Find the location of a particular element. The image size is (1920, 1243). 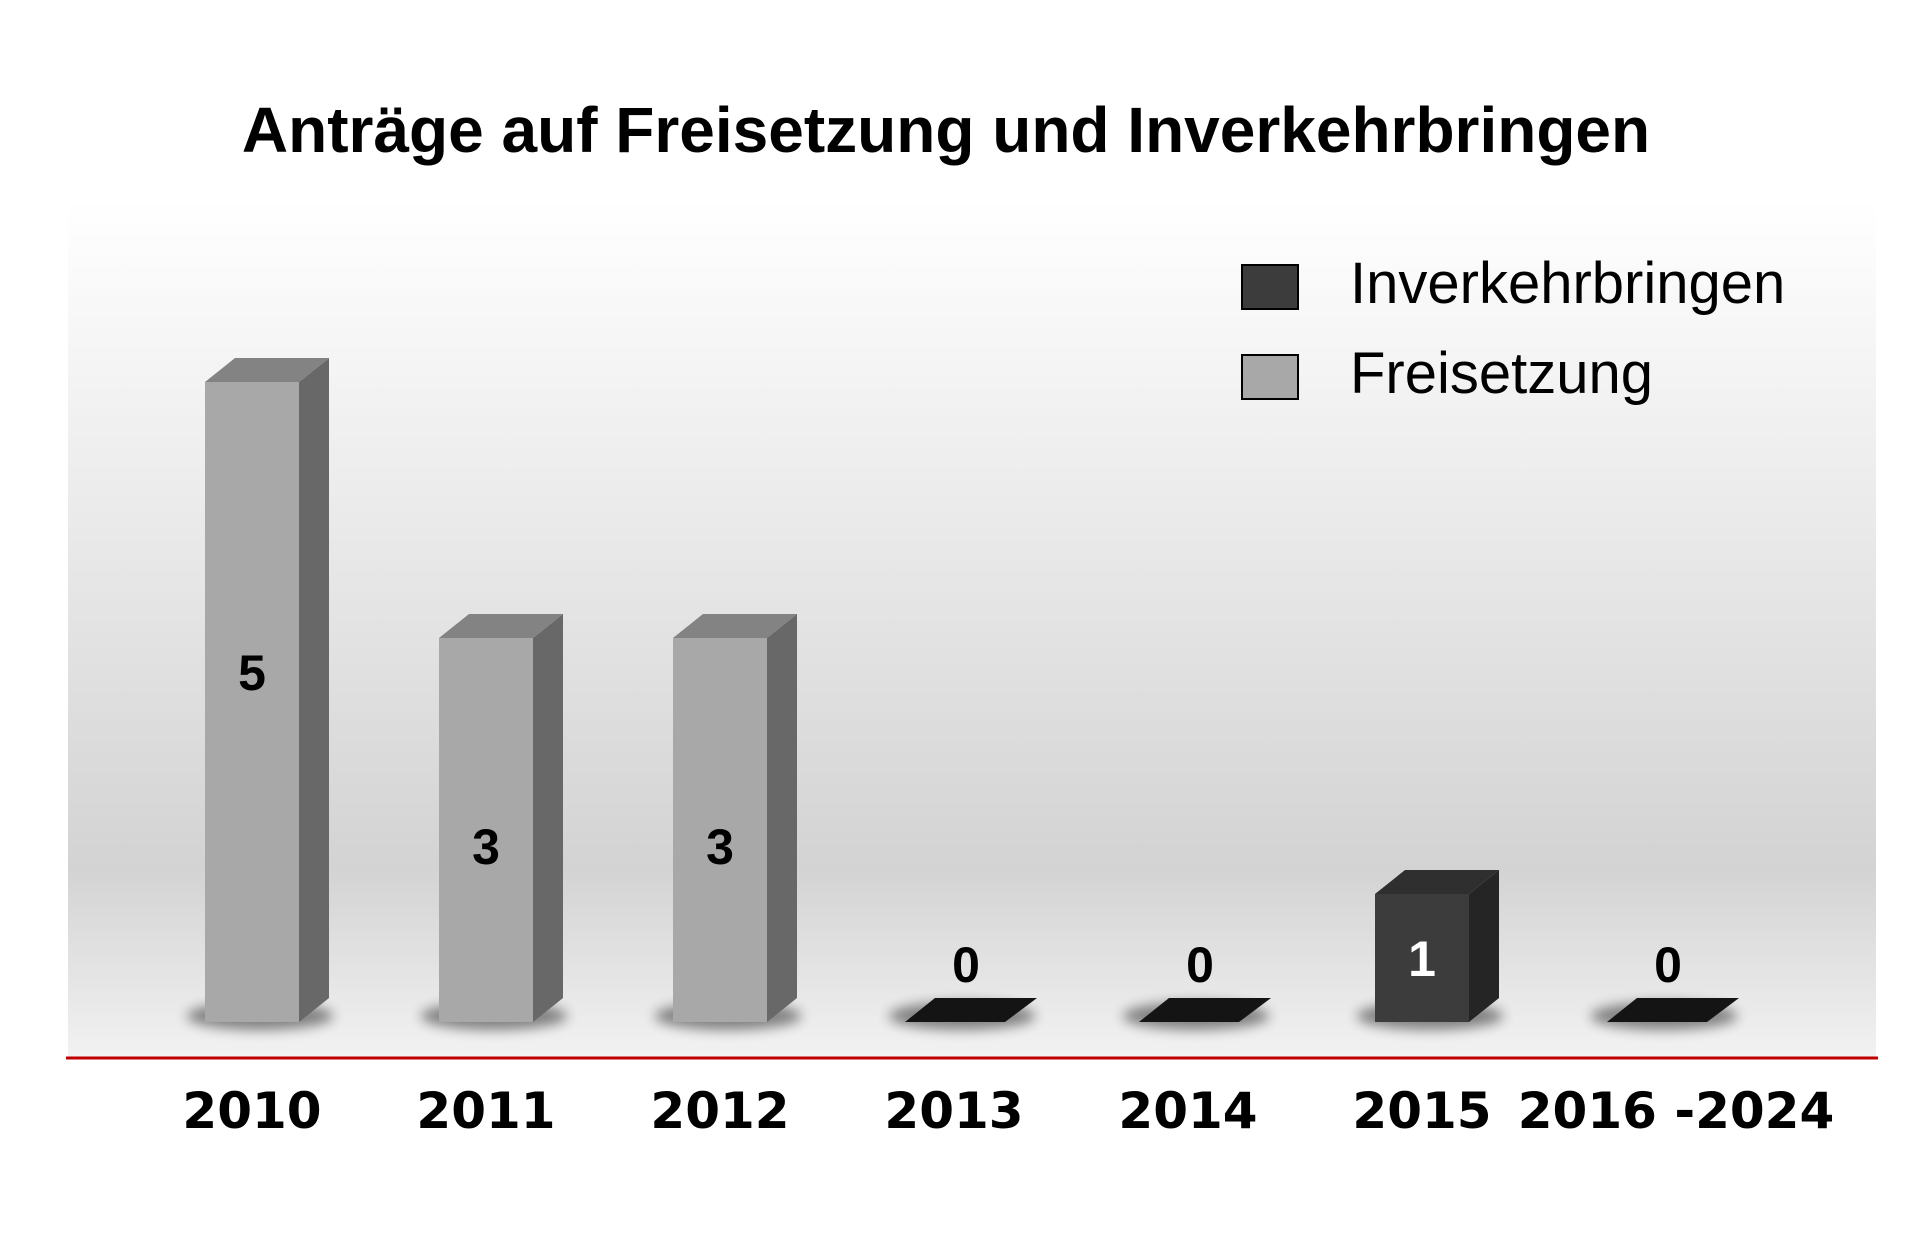

x-tick-labels: 2010 2011 2012 2013 2014 2015 2016 -2024 is located at coordinates (1008, 1111).